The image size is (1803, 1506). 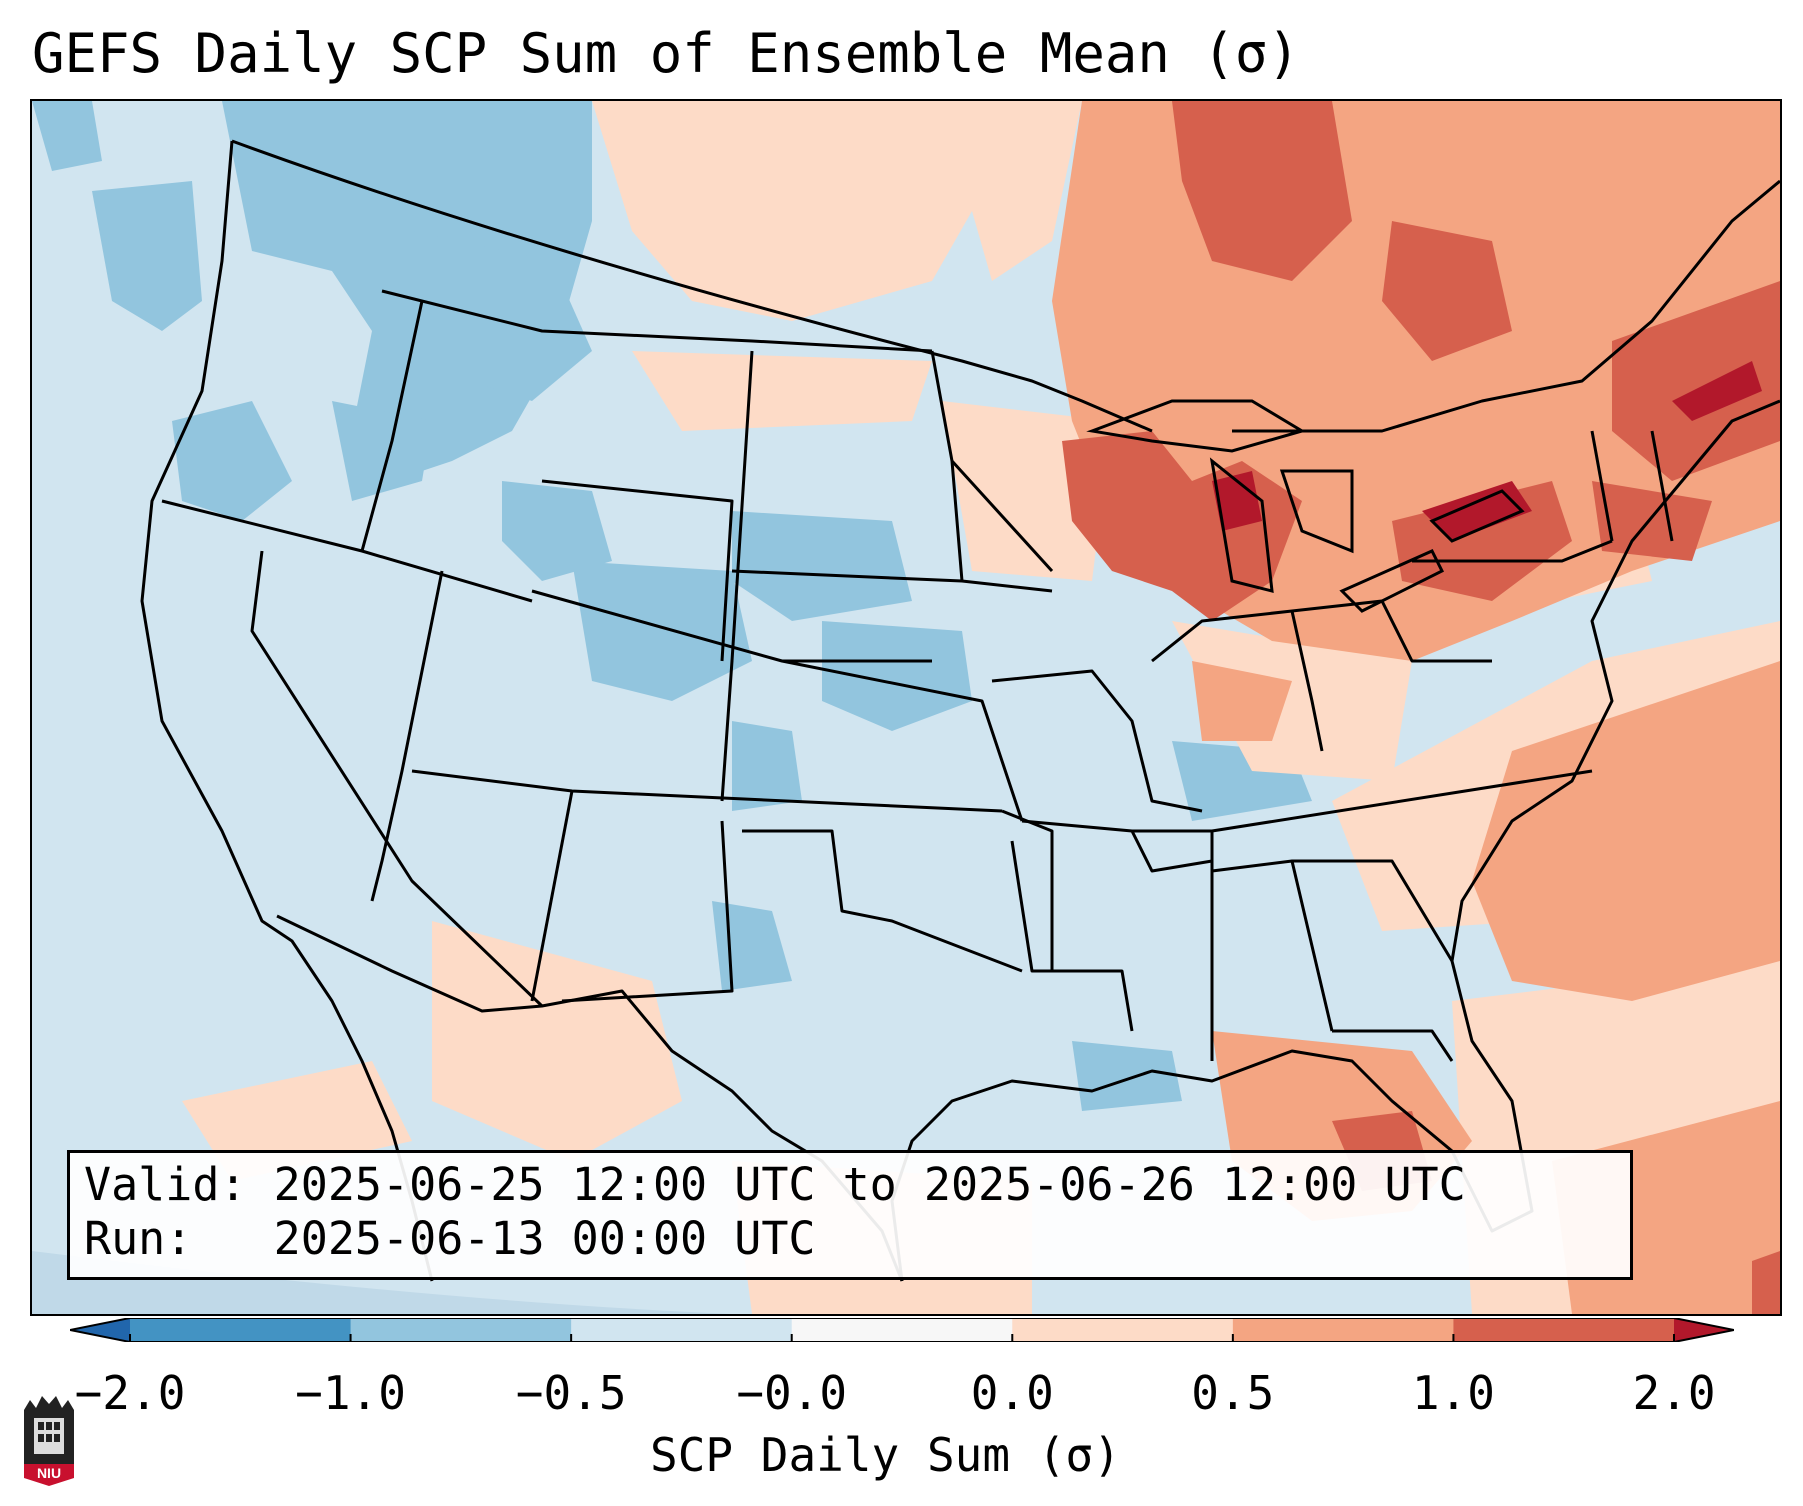 What do you see at coordinates (792, 1393) in the screenshot?
I see `colorbar-tick: −0.0` at bounding box center [792, 1393].